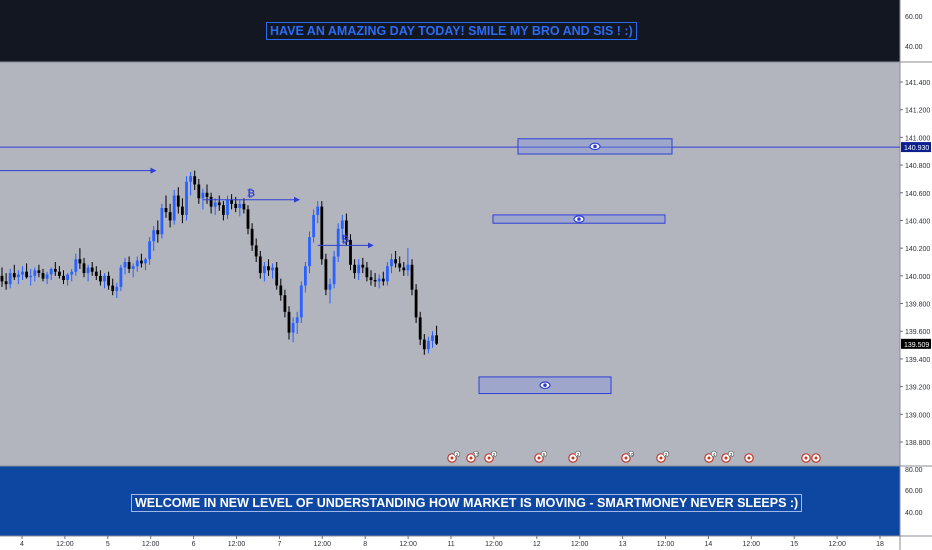 Image resolution: width=932 pixels, height=550 pixels. I want to click on event-badge: 17, so click(473, 456).